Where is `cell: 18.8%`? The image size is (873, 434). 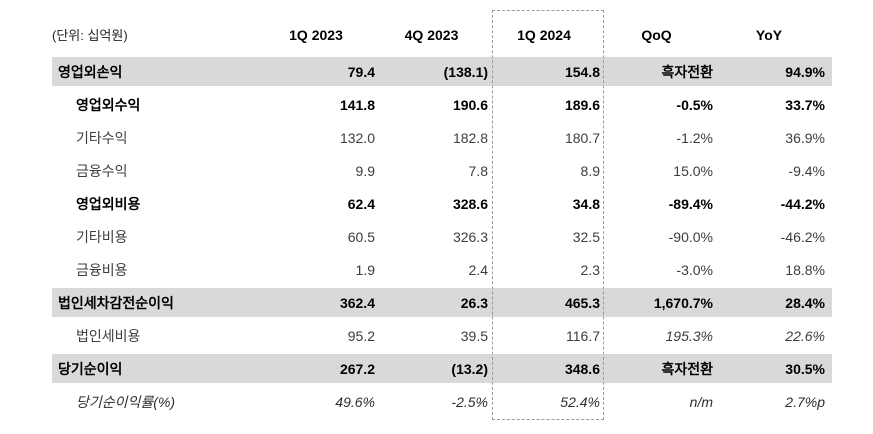
cell: 18.8% is located at coordinates (805, 269).